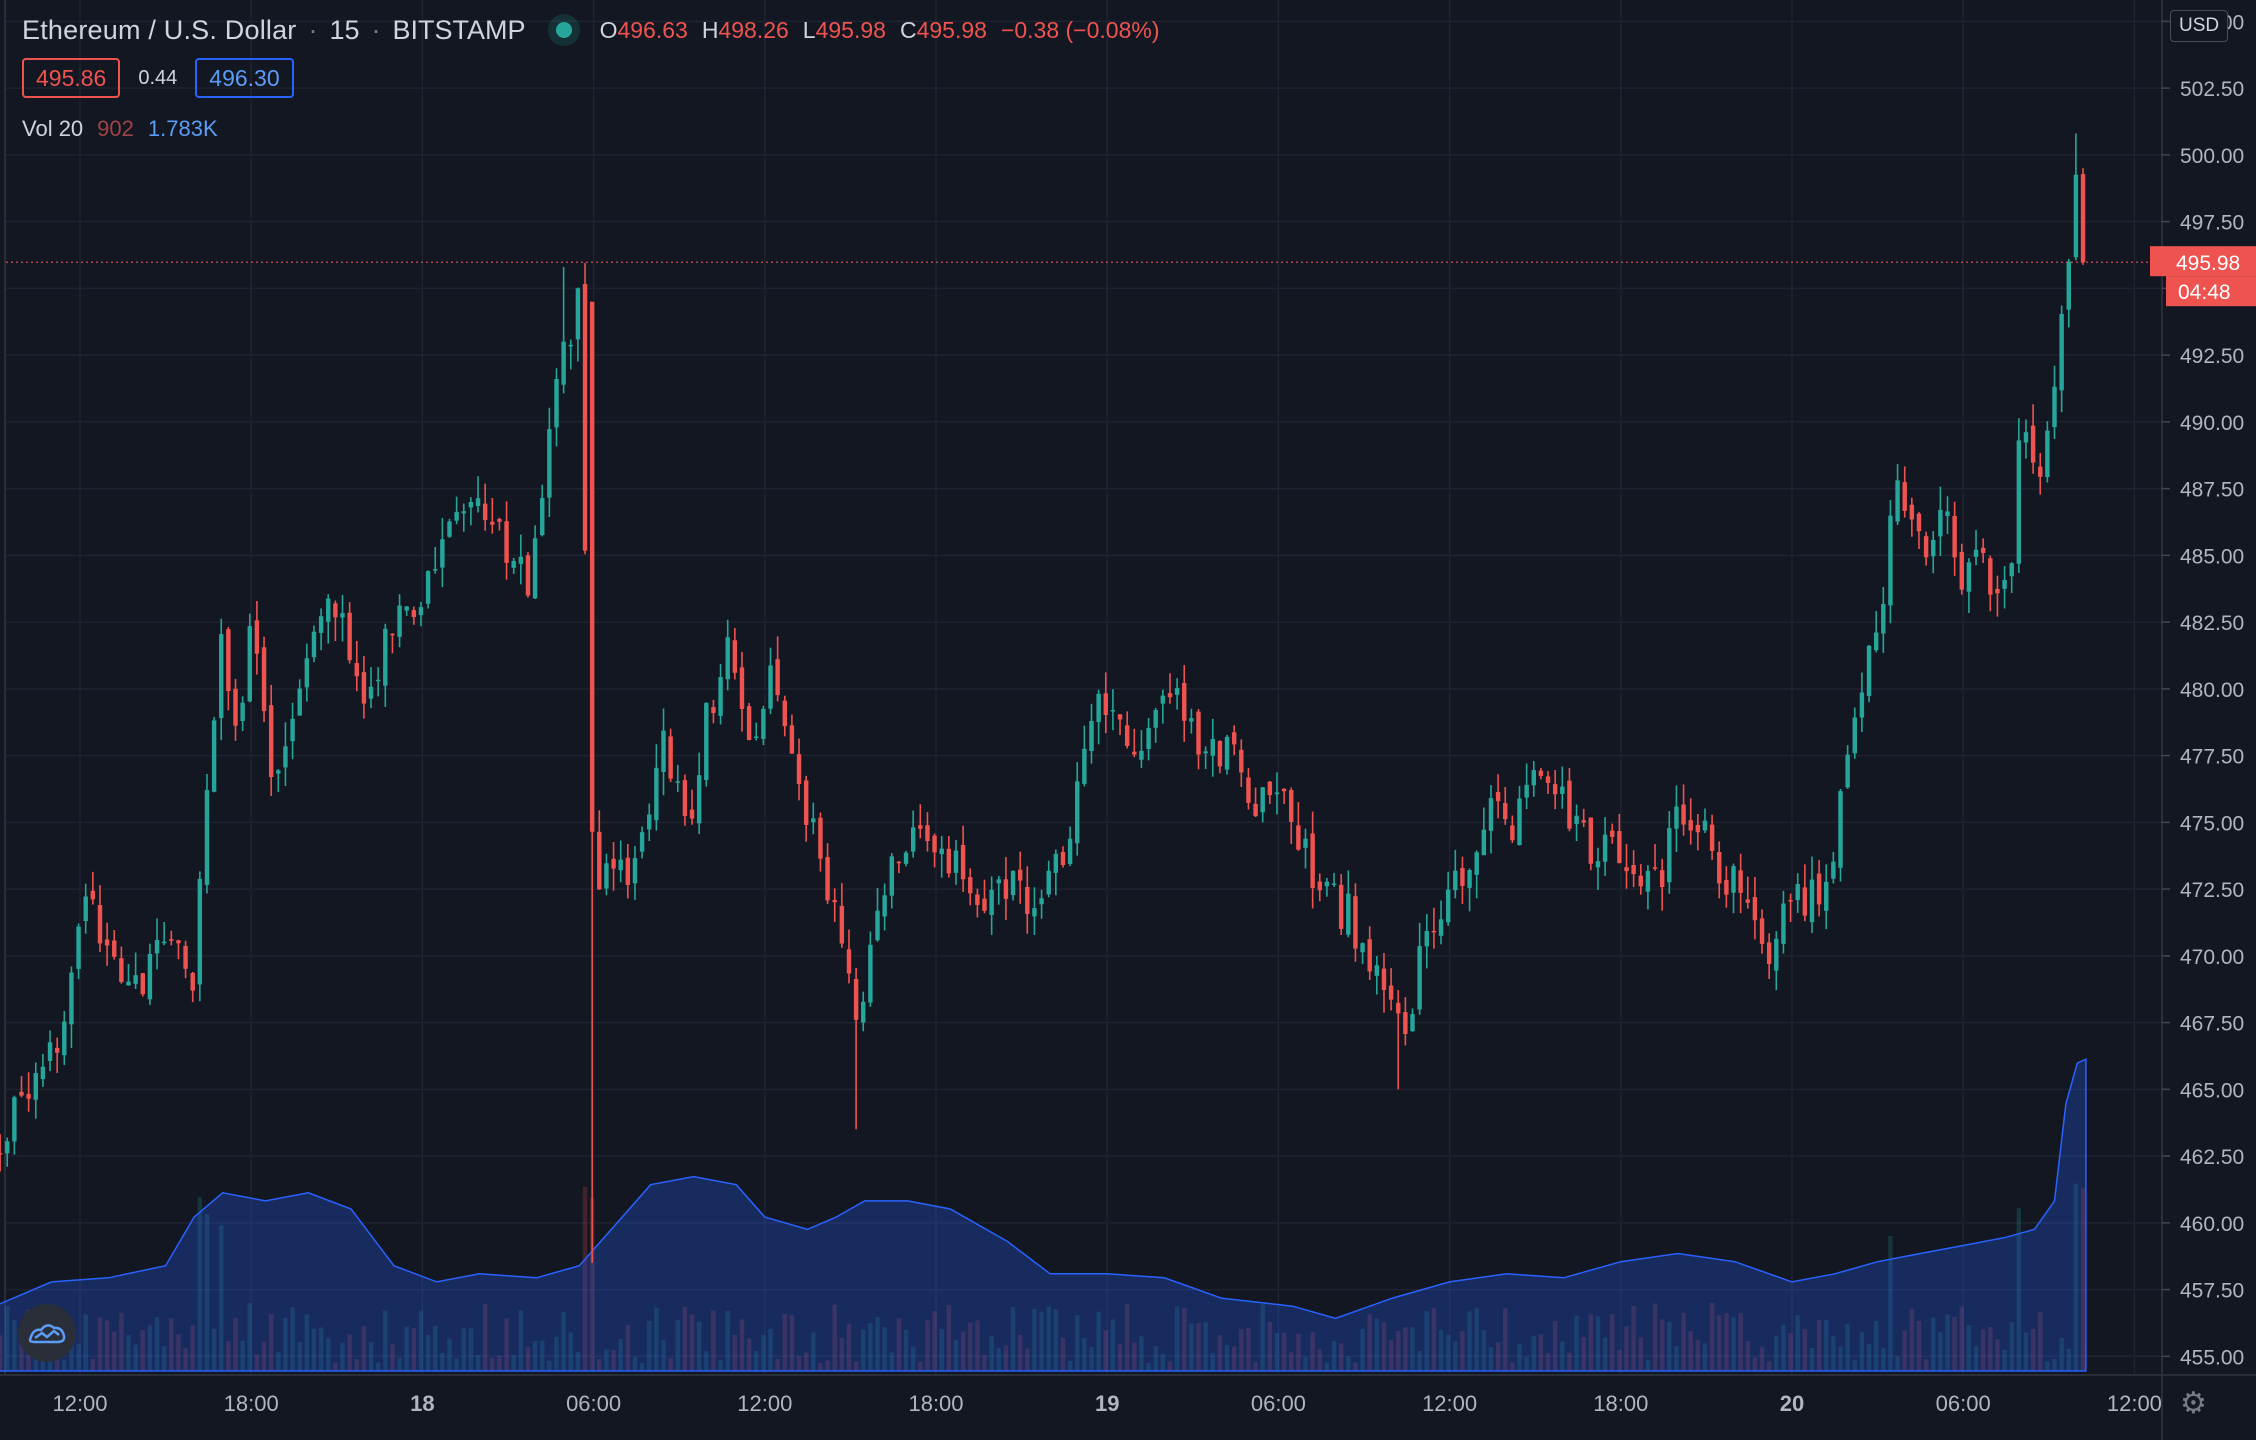 This screenshot has height=1440, width=2256. Describe the element at coordinates (2199, 26) in the screenshot. I see `currency-button: USD` at that location.